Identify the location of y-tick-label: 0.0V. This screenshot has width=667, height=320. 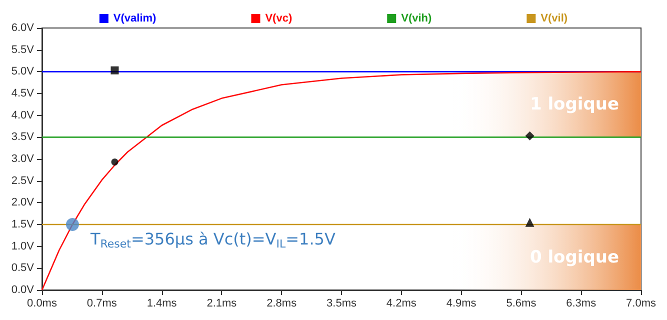
(23, 290).